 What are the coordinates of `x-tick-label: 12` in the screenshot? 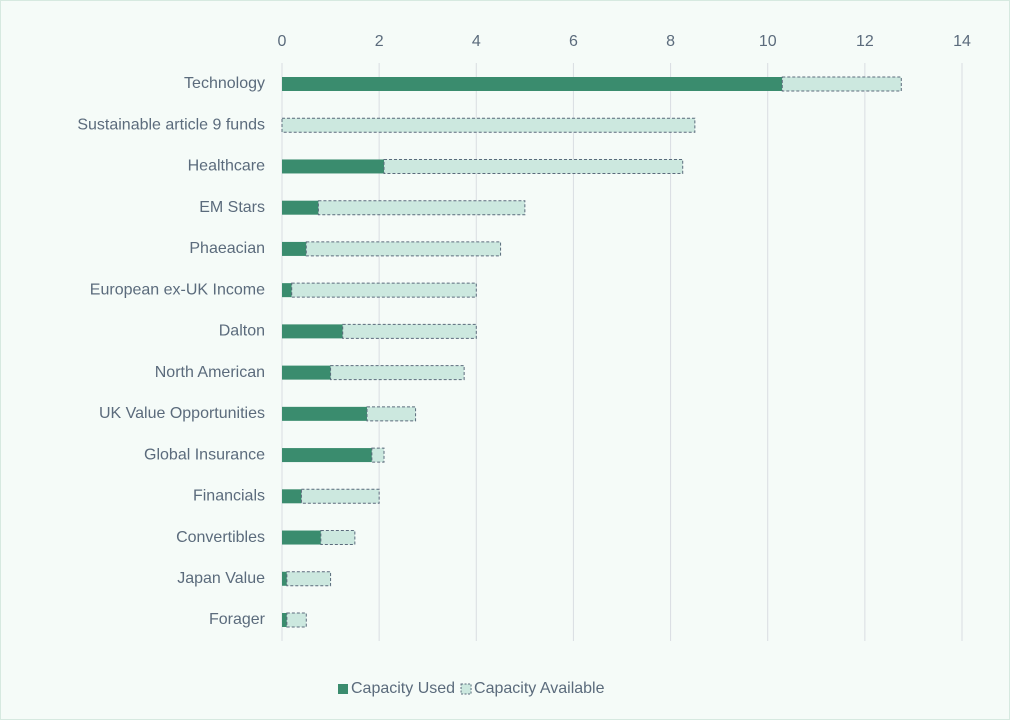 It's located at (865, 41).